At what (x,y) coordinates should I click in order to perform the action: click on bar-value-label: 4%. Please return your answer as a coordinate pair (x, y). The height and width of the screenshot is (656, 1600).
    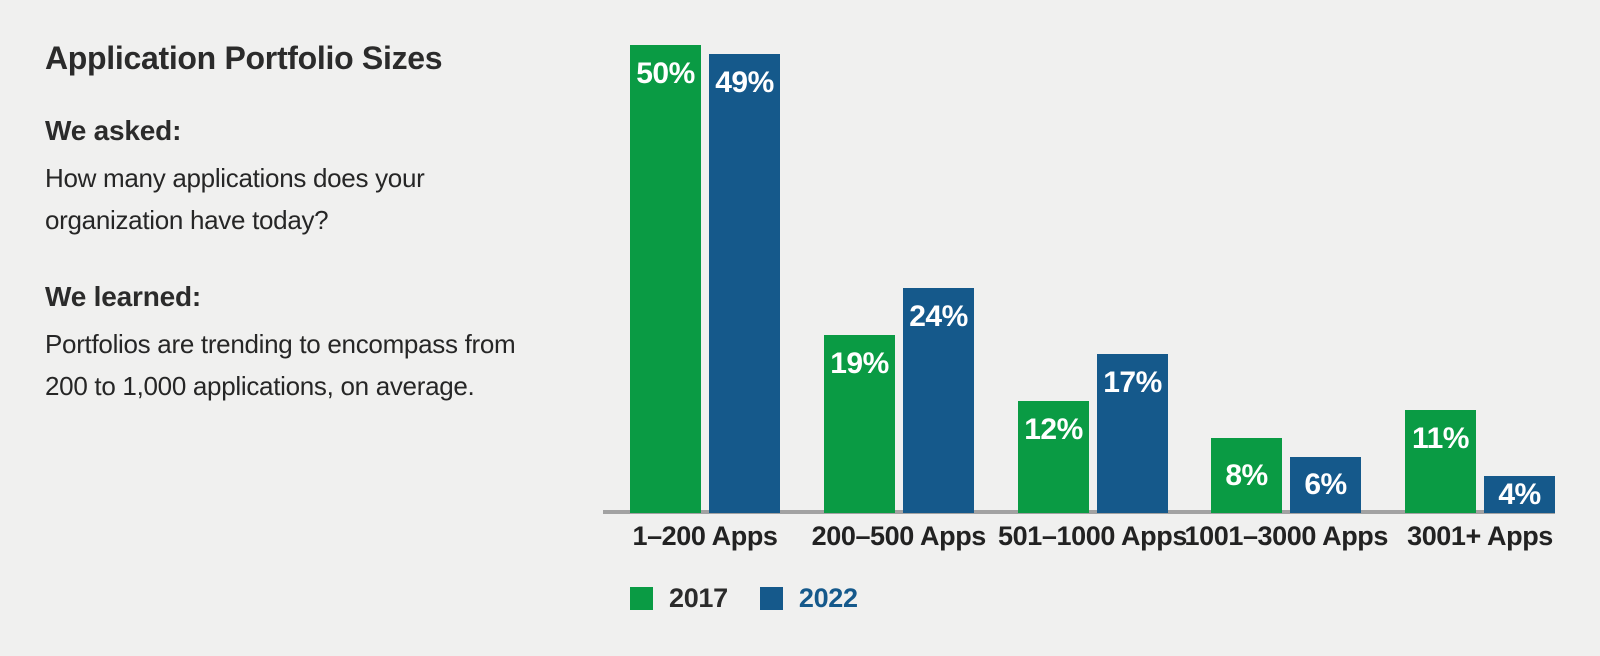
    Looking at the image, I should click on (1519, 494).